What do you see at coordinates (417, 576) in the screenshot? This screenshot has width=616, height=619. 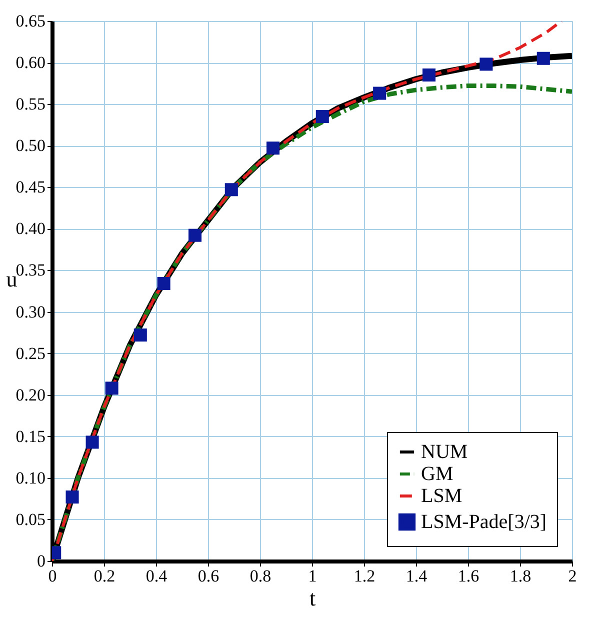 I see `x-tick-label: 1.4` at bounding box center [417, 576].